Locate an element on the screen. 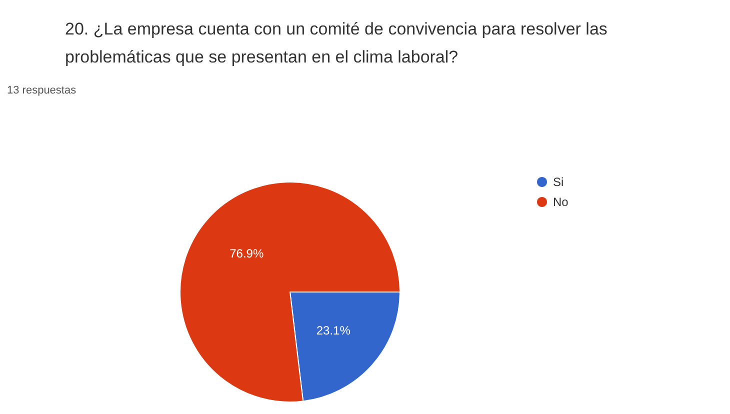 The width and height of the screenshot is (730, 414). legend-label: Si is located at coordinates (558, 182).